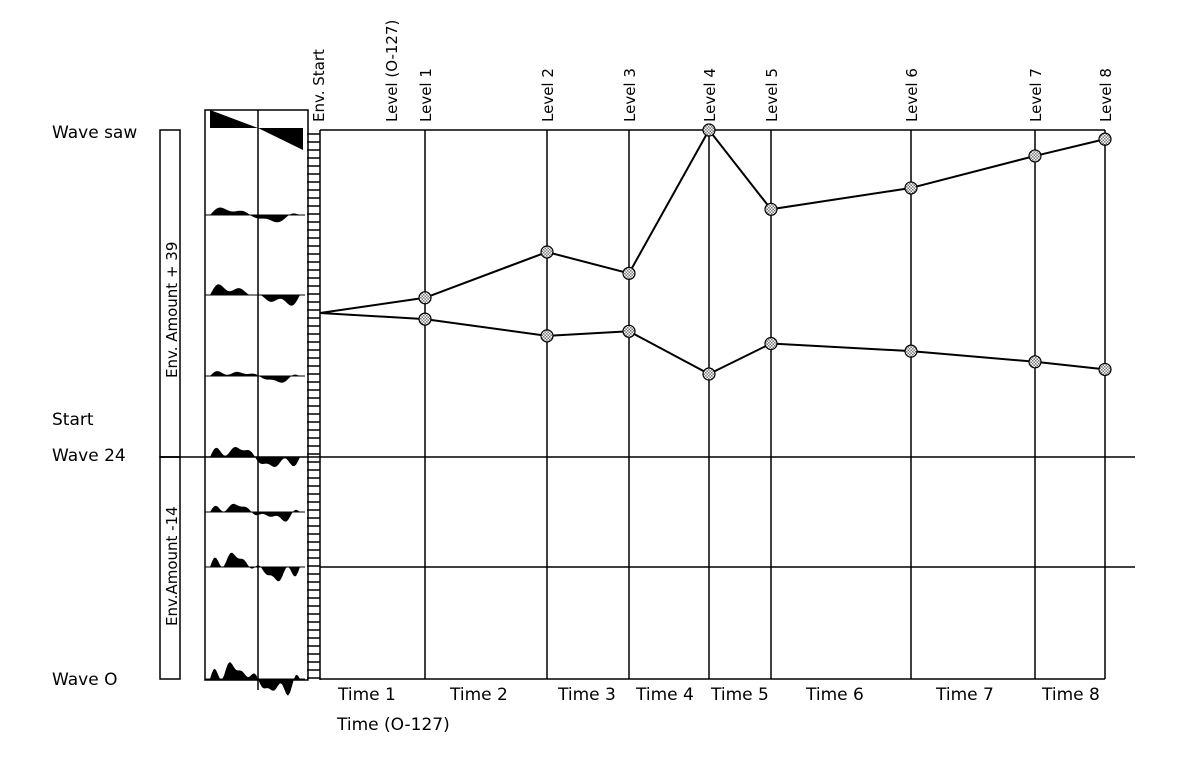  What do you see at coordinates (1070, 695) in the screenshot?
I see `time-label: Time 8` at bounding box center [1070, 695].